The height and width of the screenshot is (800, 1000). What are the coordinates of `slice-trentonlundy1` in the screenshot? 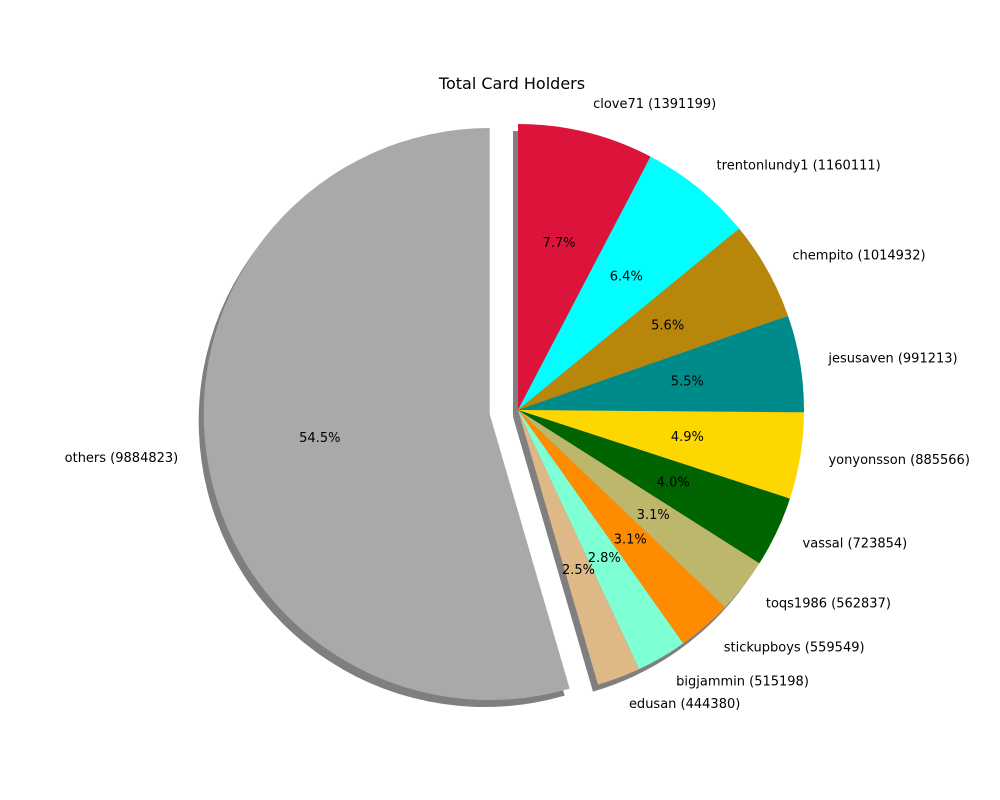 It's located at (629, 283).